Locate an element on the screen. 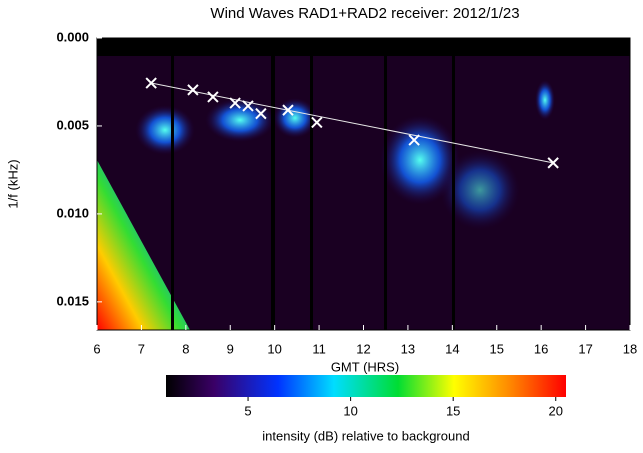 The image size is (643, 453). y-tick-label: 0.000 is located at coordinates (72, 36).